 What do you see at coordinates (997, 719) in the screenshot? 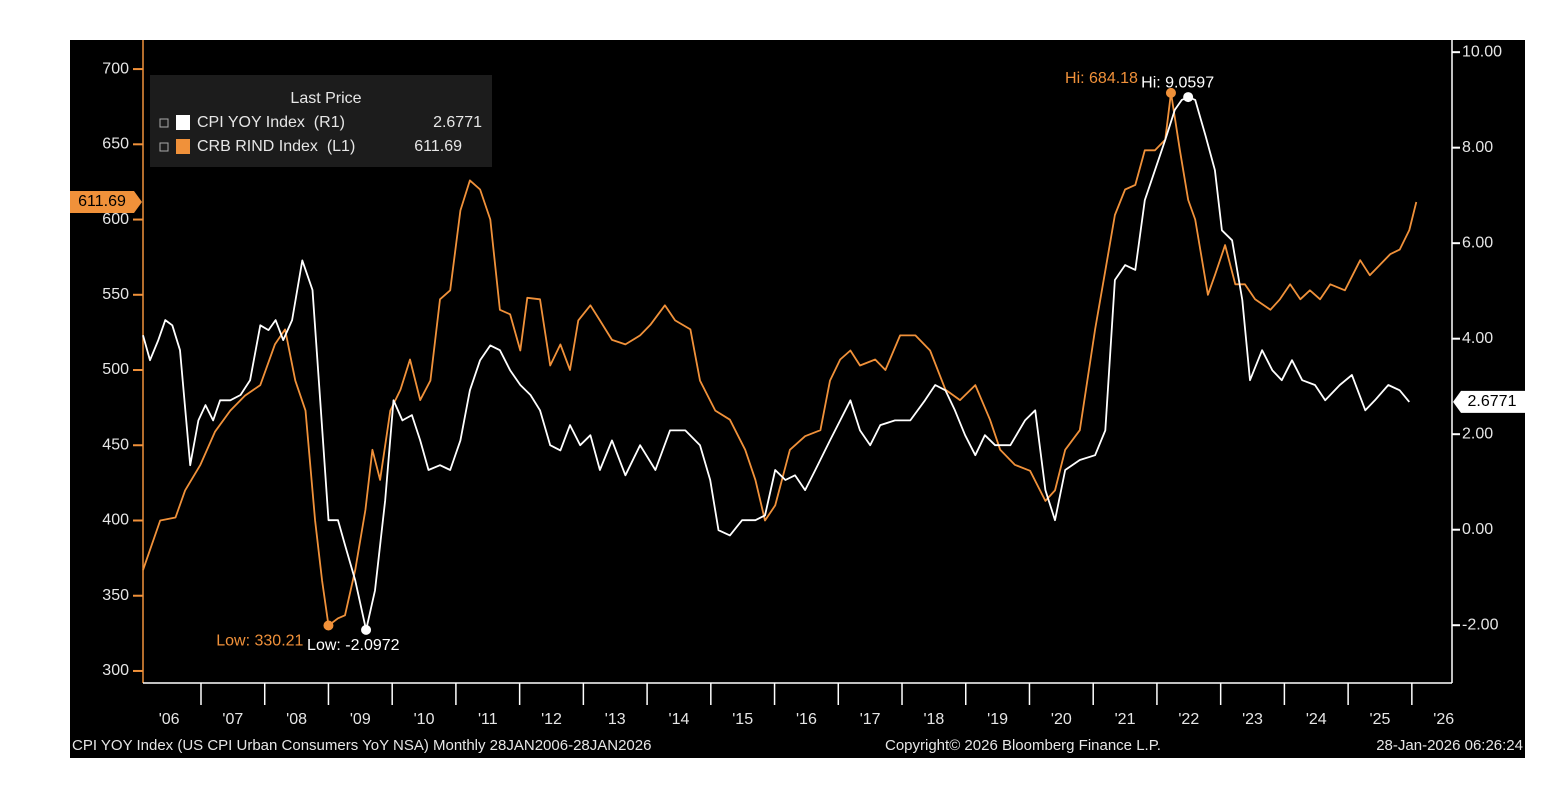
I see `x-tick-label: '19` at bounding box center [997, 719].